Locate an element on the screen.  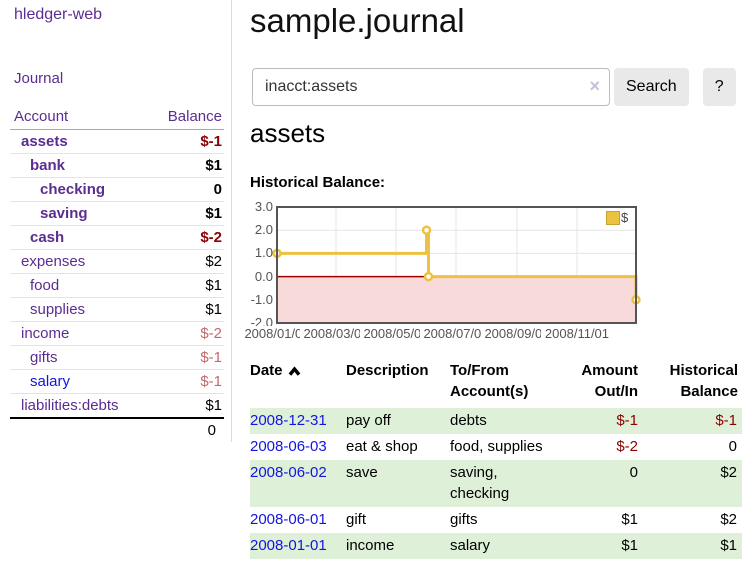
x-axis-tick-label: 2008/07/01 is located at coordinates (456, 334).